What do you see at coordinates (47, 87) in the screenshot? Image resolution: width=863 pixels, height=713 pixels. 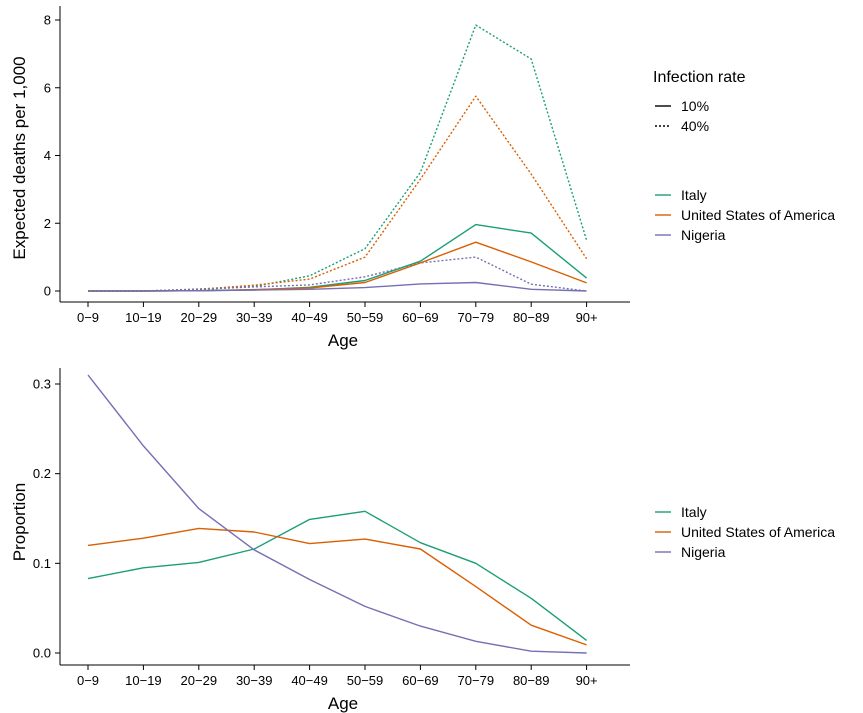 I see `top-y-tick-label: 6` at bounding box center [47, 87].